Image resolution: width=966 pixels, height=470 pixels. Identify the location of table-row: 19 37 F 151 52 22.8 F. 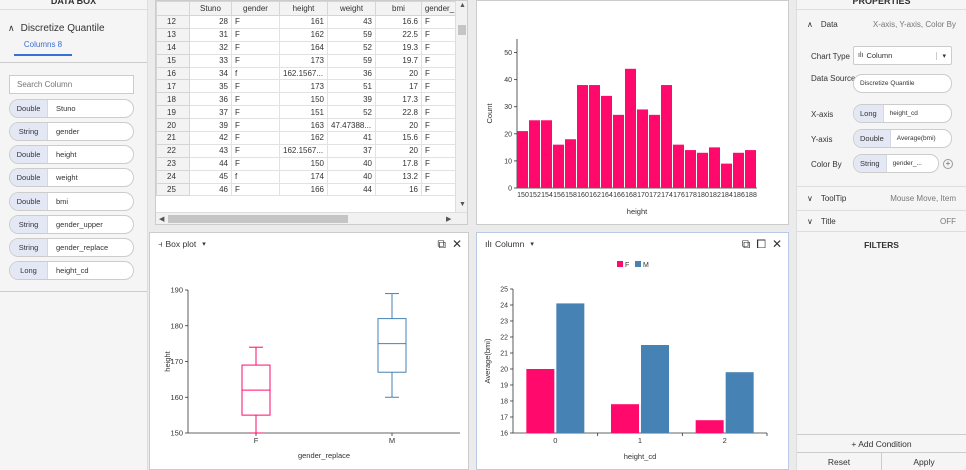
(307, 112).